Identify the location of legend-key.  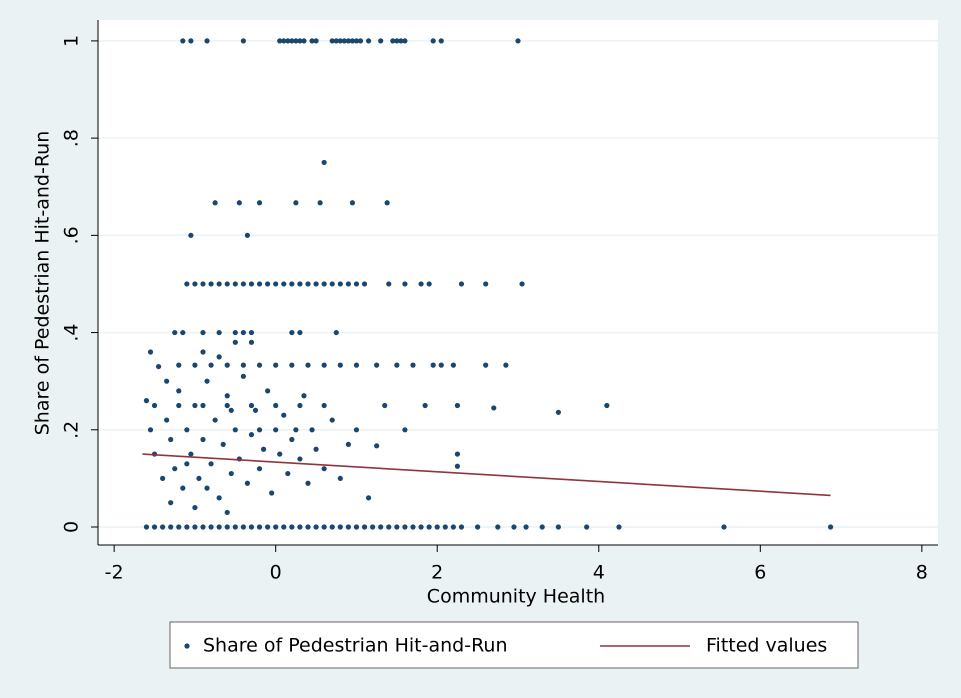
(187, 646).